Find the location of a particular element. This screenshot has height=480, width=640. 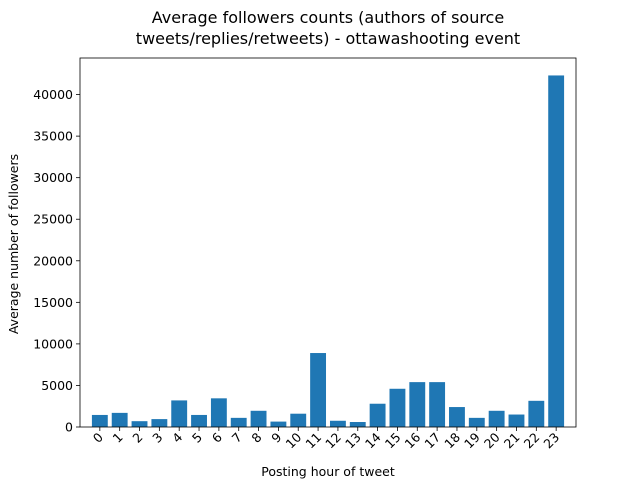

y-axis-ticks: 0 5000 10000 15000 20000 25000 30000 35000 40000 is located at coordinates (56, 261).